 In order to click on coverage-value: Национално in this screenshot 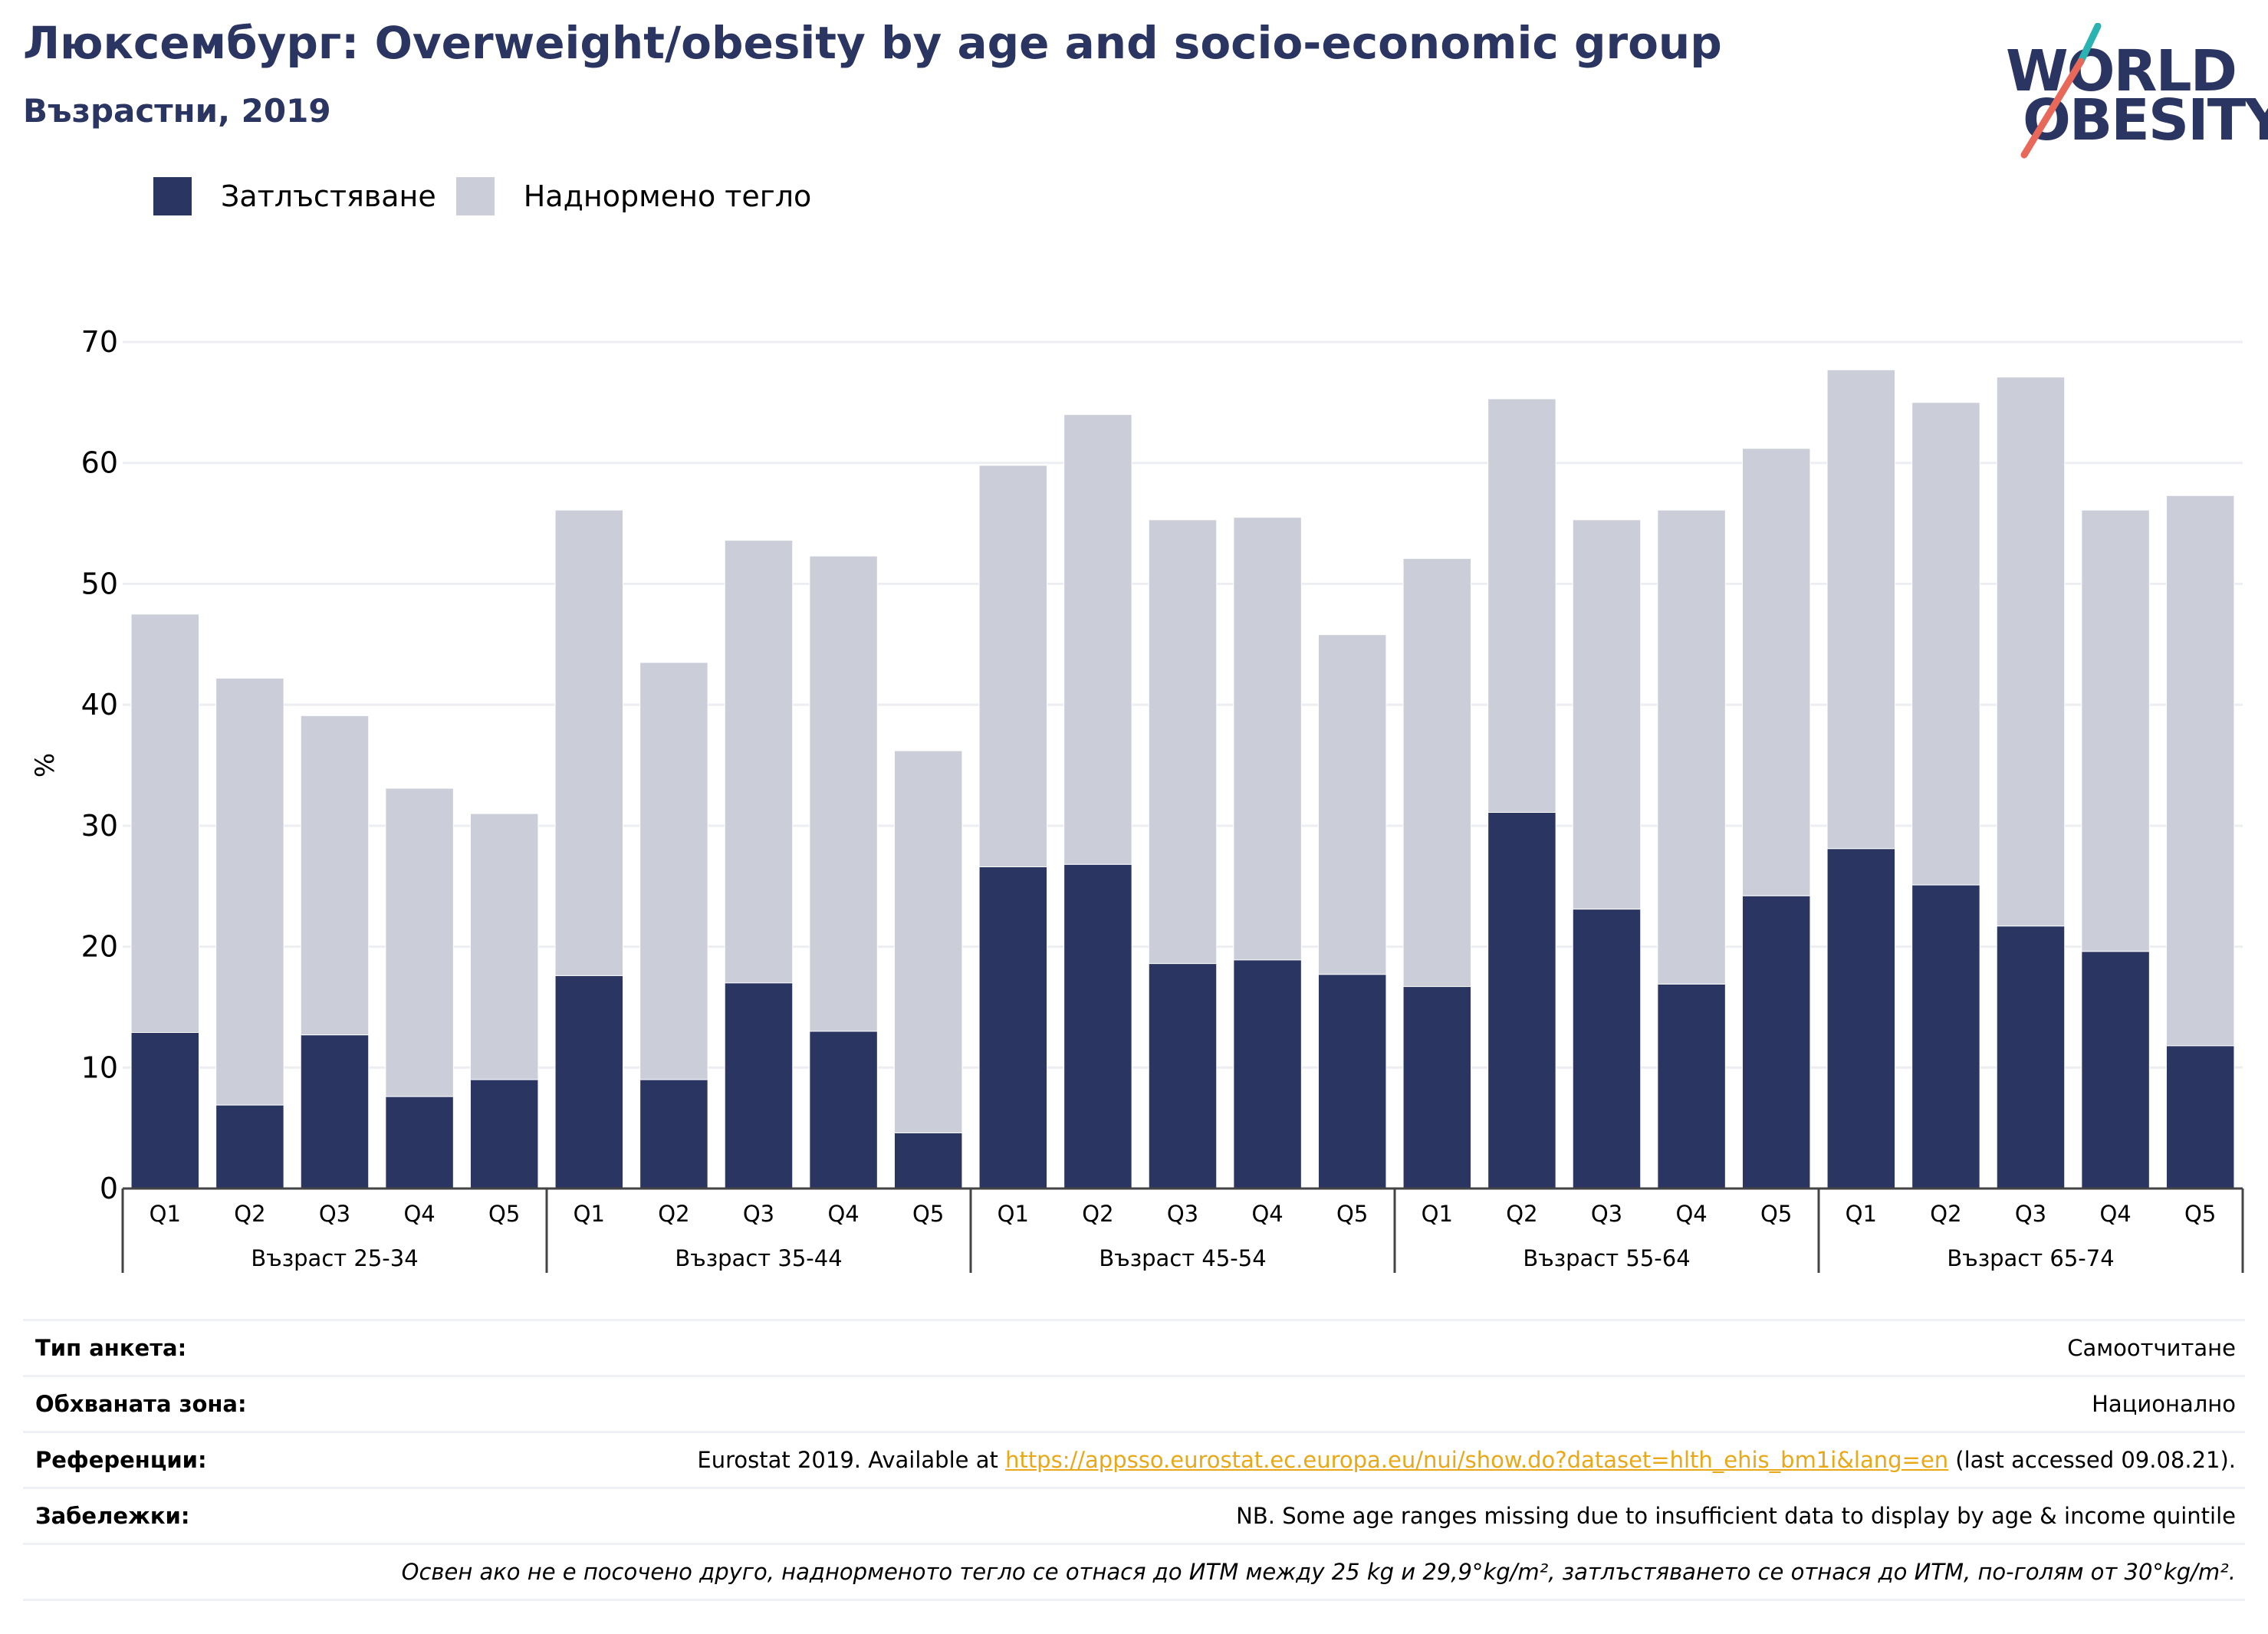, I will do `click(2164, 1404)`.